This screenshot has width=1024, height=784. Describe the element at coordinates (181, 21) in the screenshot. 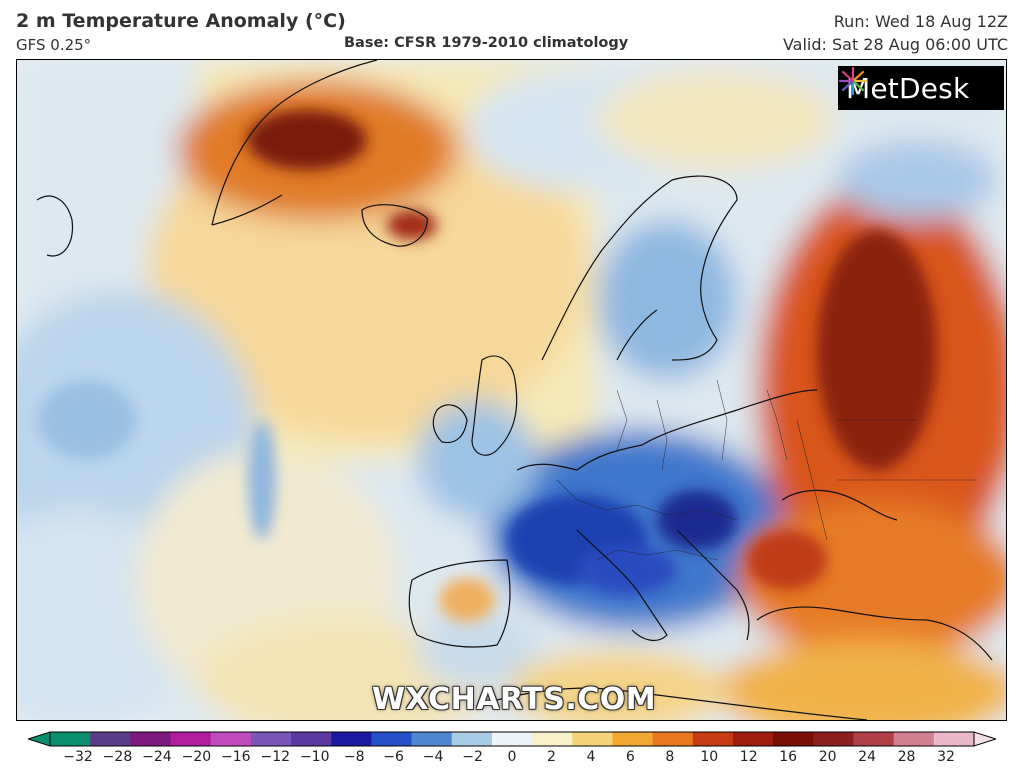

I see `chart-title: 2 m Temperature Anomaly (°C)` at that location.